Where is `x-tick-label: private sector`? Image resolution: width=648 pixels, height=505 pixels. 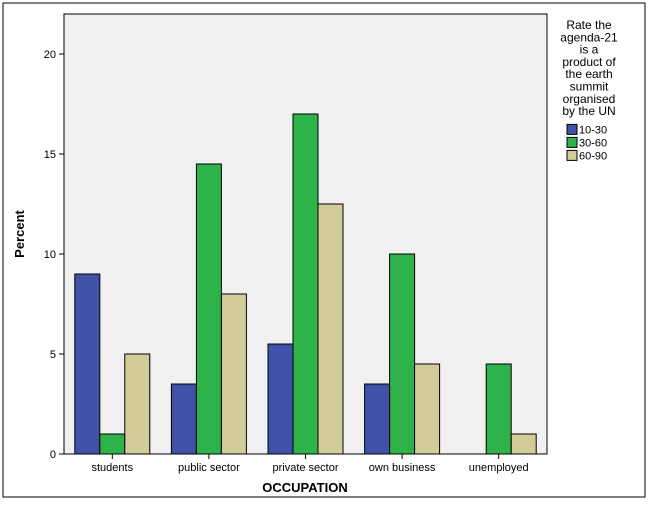 x-tick-label: private sector is located at coordinates (305, 468).